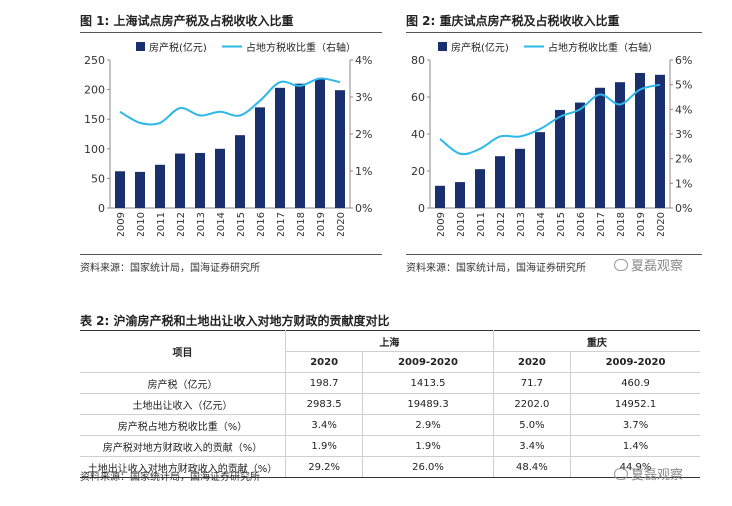 The width and height of the screenshot is (732, 506). I want to click on right-tick-label: 2%, so click(363, 134).